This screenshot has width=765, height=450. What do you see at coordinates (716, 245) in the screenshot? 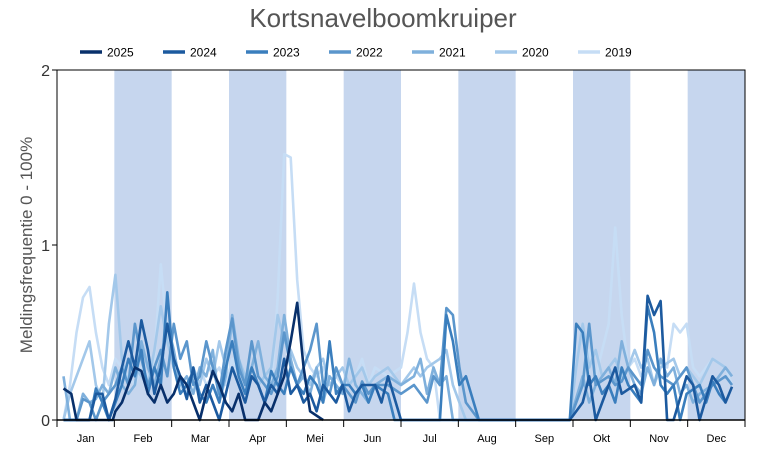
I see `shade-dec` at bounding box center [716, 245].